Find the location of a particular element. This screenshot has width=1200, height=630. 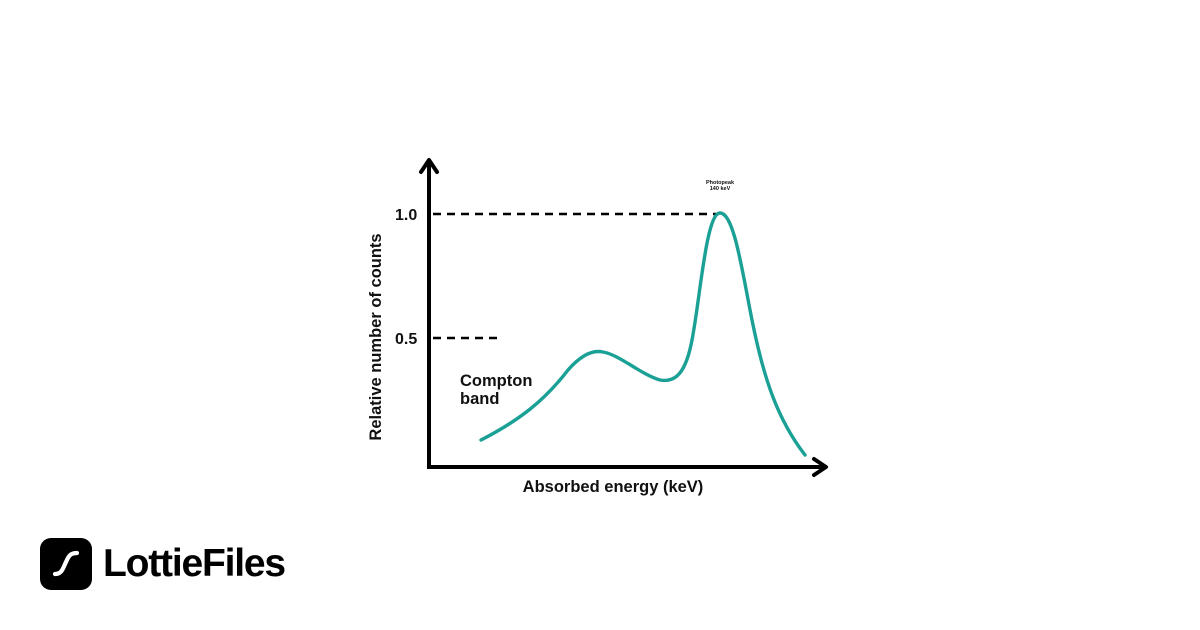

y-axis-label: Relative number of counts is located at coordinates (376, 336).